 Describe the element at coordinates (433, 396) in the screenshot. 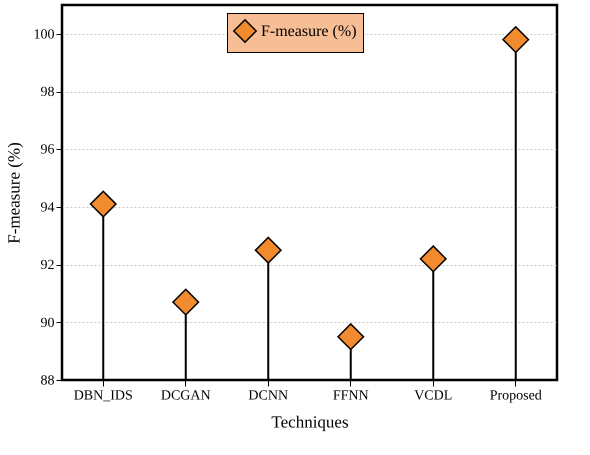

I see `x-tick-label: VCDL` at that location.